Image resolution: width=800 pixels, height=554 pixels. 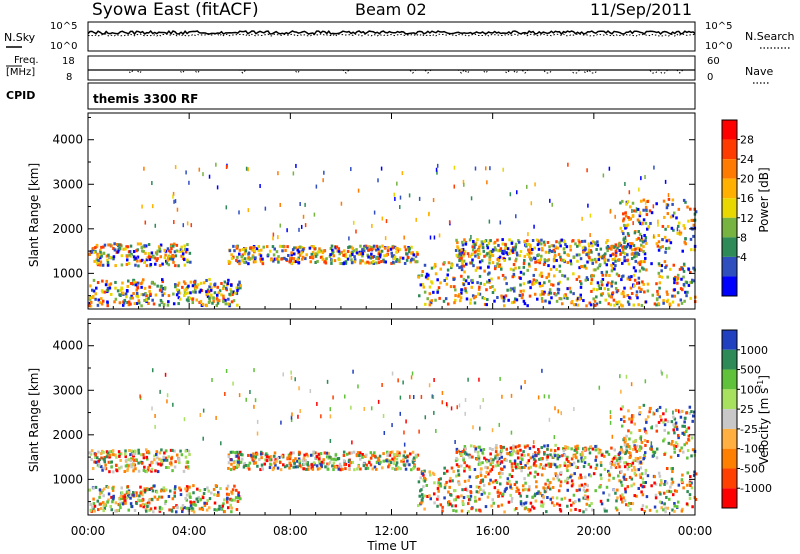 I want to click on scale-tick-label: -25, so click(x=749, y=429).